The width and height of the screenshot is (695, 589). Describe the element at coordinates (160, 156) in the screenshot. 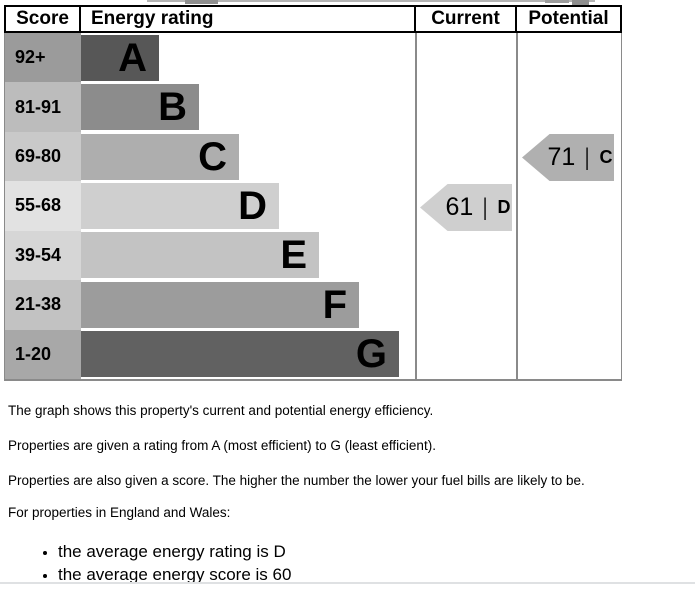

I see `rating-bar-c: C` at that location.